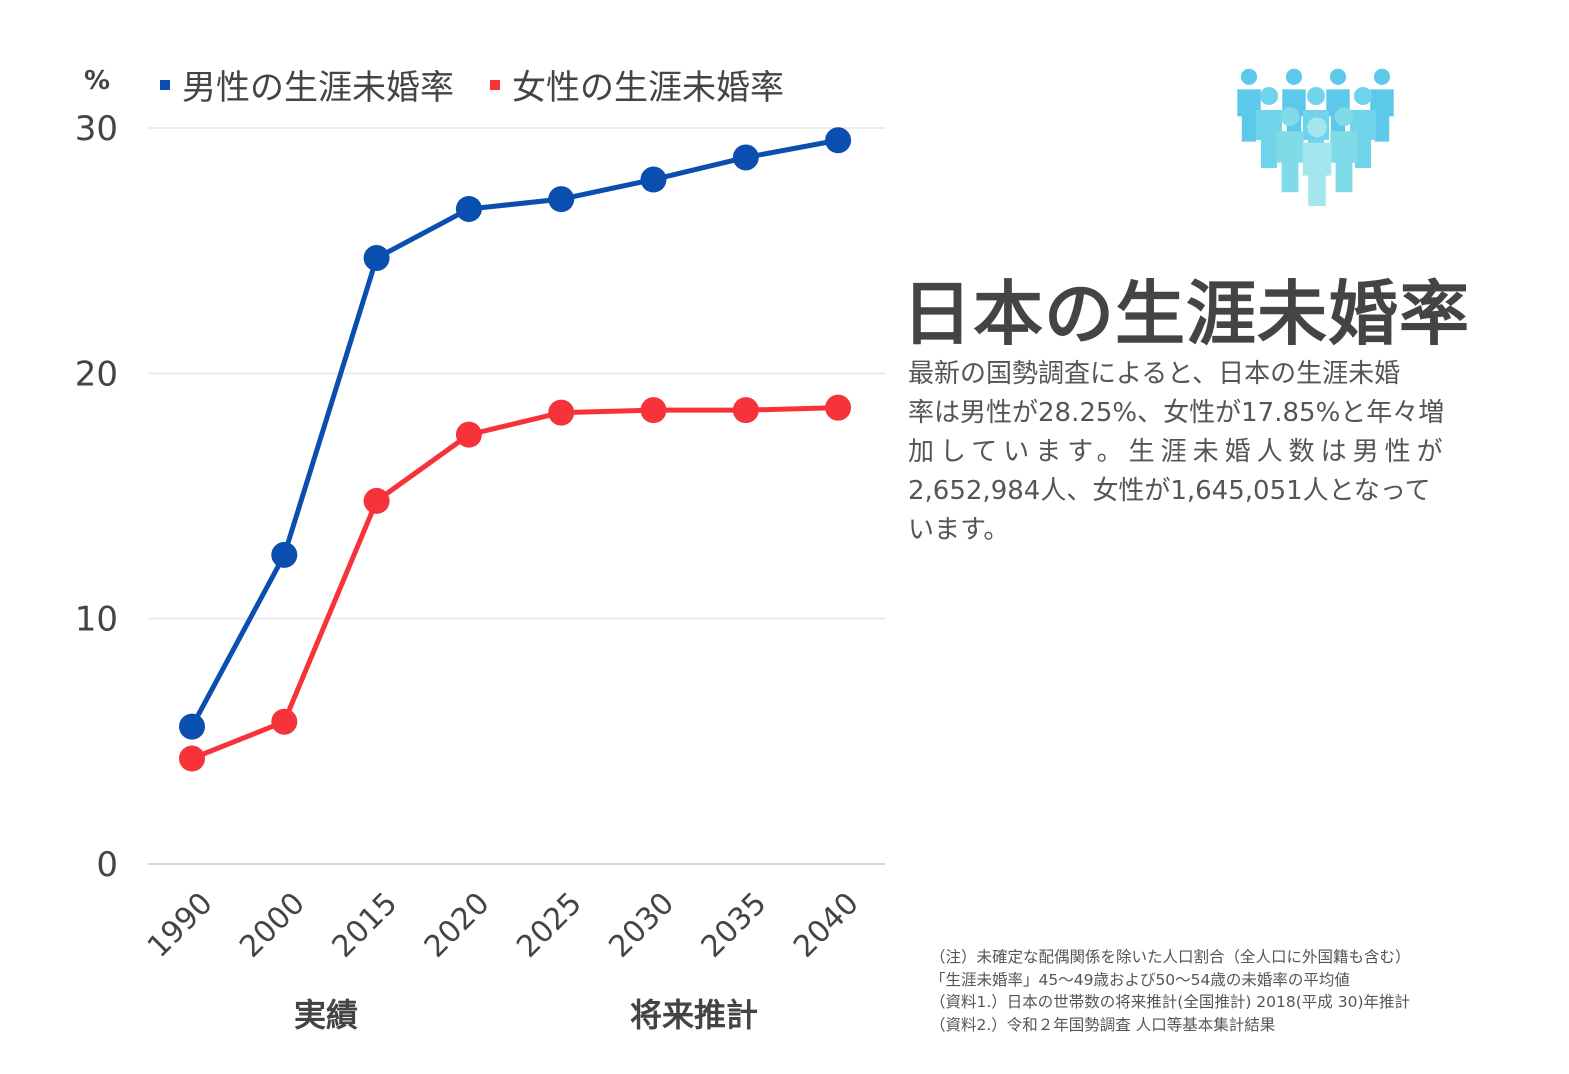 The width and height of the screenshot is (1569, 1074). I want to click on legend-label-female: 女性の生涯未婚率, so click(648, 88).